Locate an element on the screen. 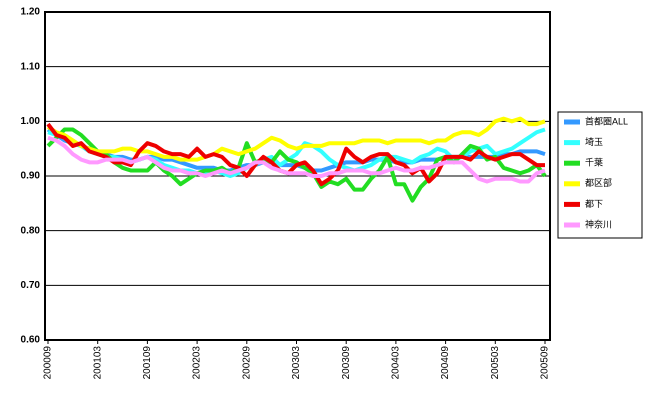 This screenshot has width=648, height=400. x-tick-label: 200309 is located at coordinates (346, 363).